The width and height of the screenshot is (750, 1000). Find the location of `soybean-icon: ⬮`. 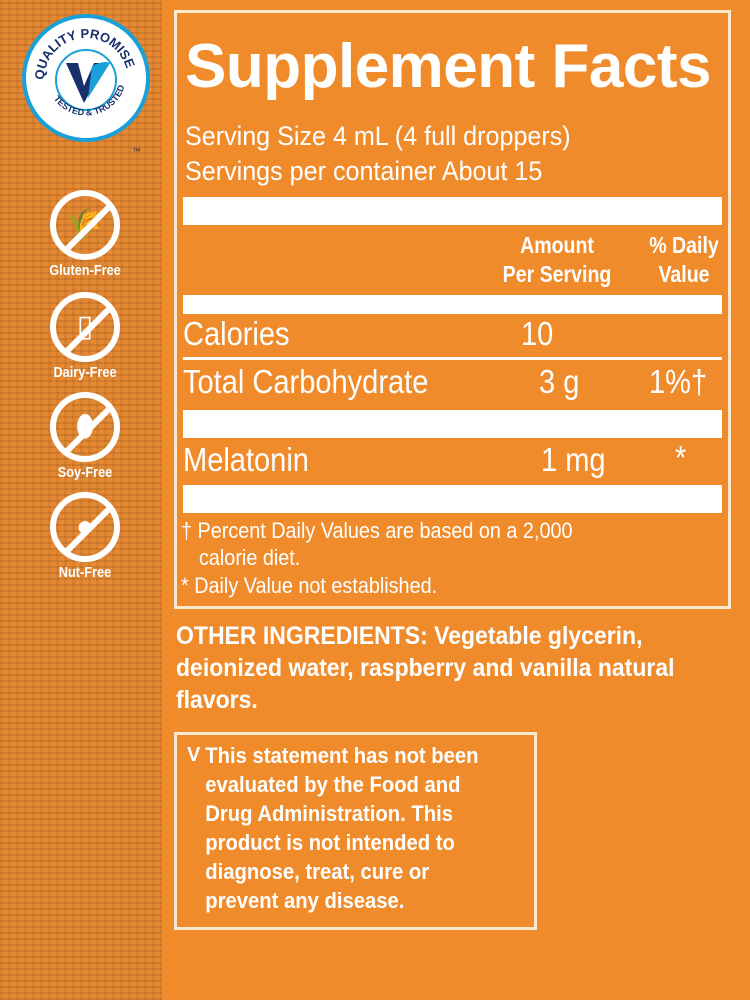

soybean-icon: ⬮ is located at coordinates (85, 427).